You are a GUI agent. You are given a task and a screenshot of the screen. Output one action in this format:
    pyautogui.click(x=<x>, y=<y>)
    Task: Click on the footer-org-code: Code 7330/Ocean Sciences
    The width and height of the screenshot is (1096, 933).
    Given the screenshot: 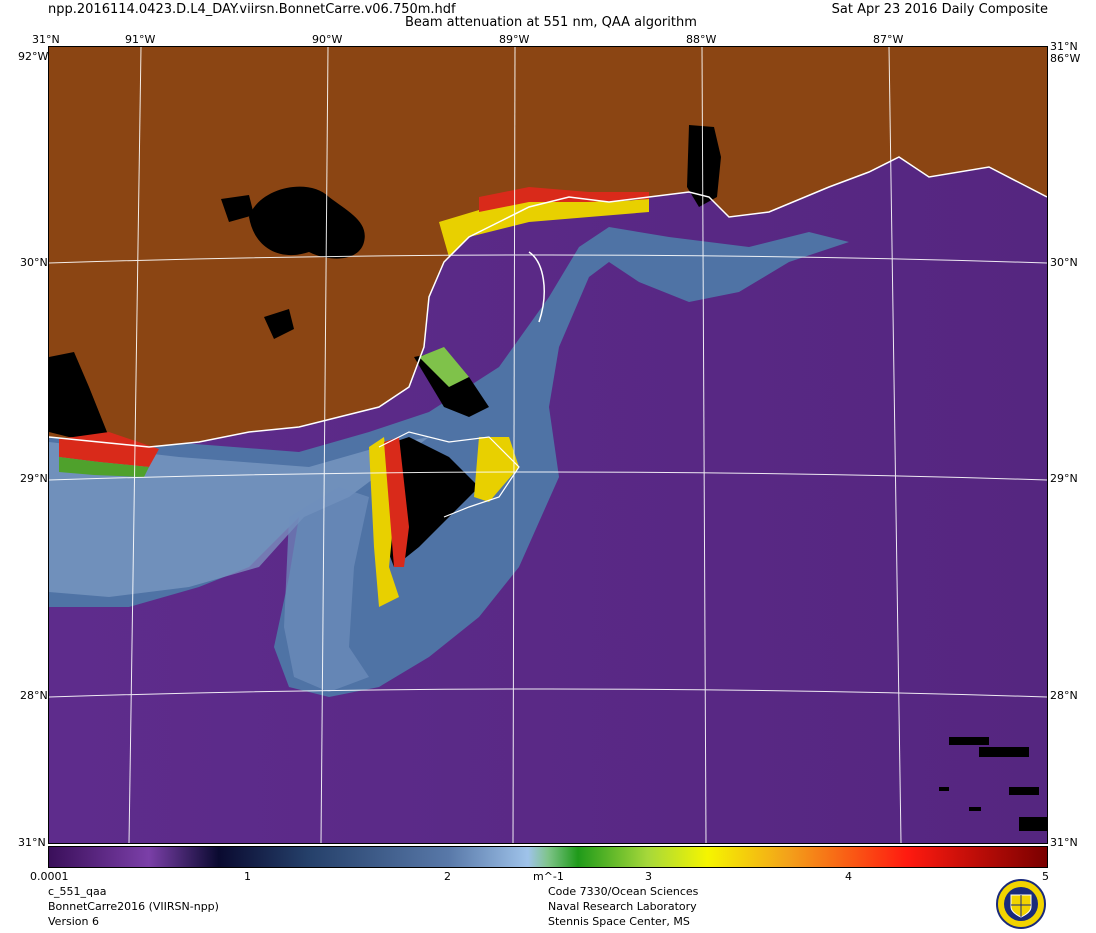 What is the action you would take?
    pyautogui.click(x=623, y=891)
    